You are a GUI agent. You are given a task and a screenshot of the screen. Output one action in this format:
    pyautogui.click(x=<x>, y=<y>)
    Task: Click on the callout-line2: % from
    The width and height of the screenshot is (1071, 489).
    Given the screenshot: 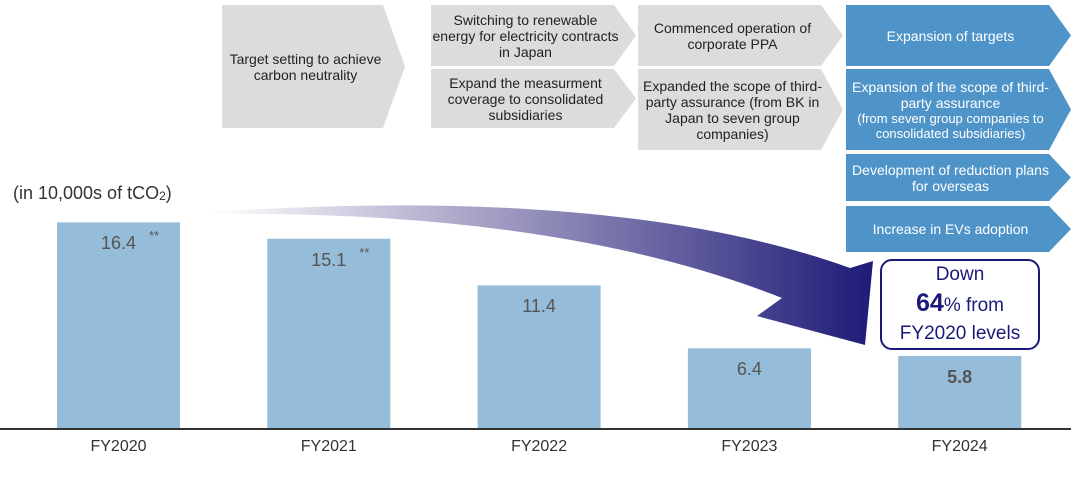 What is the action you would take?
    pyautogui.click(x=973, y=305)
    